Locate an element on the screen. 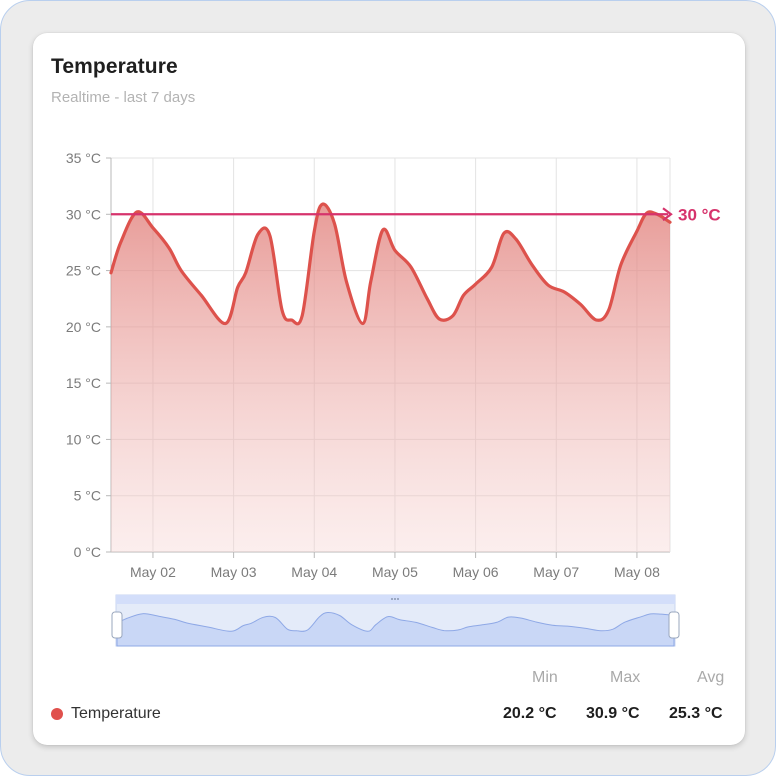  y-axis: 35 °C 30 °C 25 °C 20 °C 15 °C 10 °C 5 °C 0 °C is located at coordinates (88, 355).